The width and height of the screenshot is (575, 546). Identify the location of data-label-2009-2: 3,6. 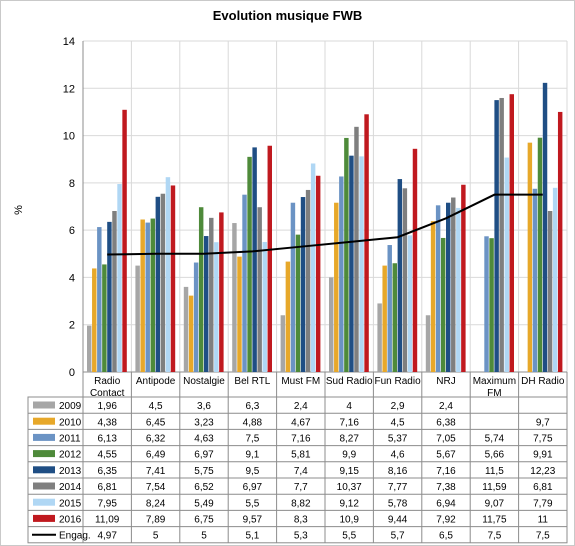
(204, 406).